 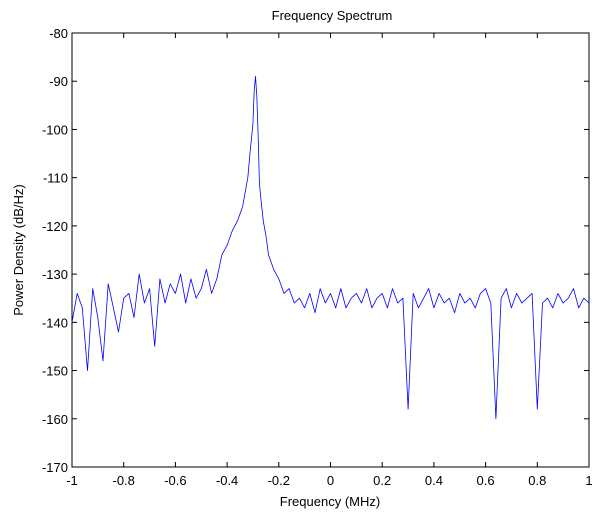 What do you see at coordinates (123, 480) in the screenshot?
I see `x-tick-label: -0.8` at bounding box center [123, 480].